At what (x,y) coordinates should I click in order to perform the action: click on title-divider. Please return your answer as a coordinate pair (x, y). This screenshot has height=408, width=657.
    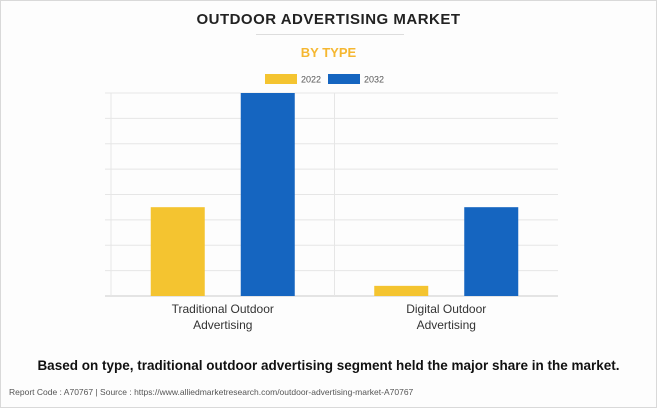
    Looking at the image, I should click on (330, 34).